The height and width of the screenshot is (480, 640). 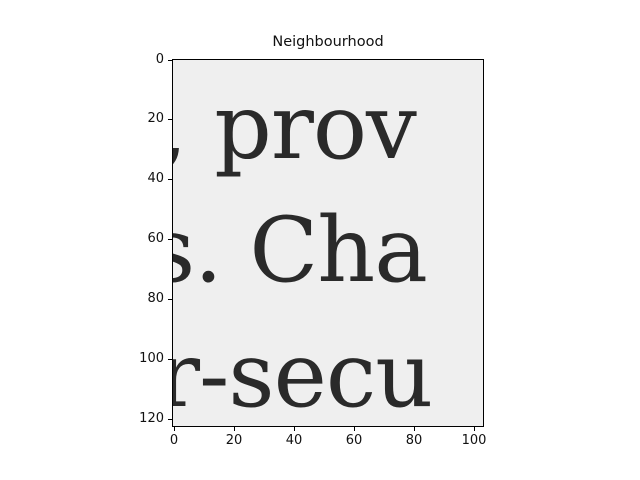 What do you see at coordinates (234, 440) in the screenshot?
I see `x-tick-label-20: 20` at bounding box center [234, 440].